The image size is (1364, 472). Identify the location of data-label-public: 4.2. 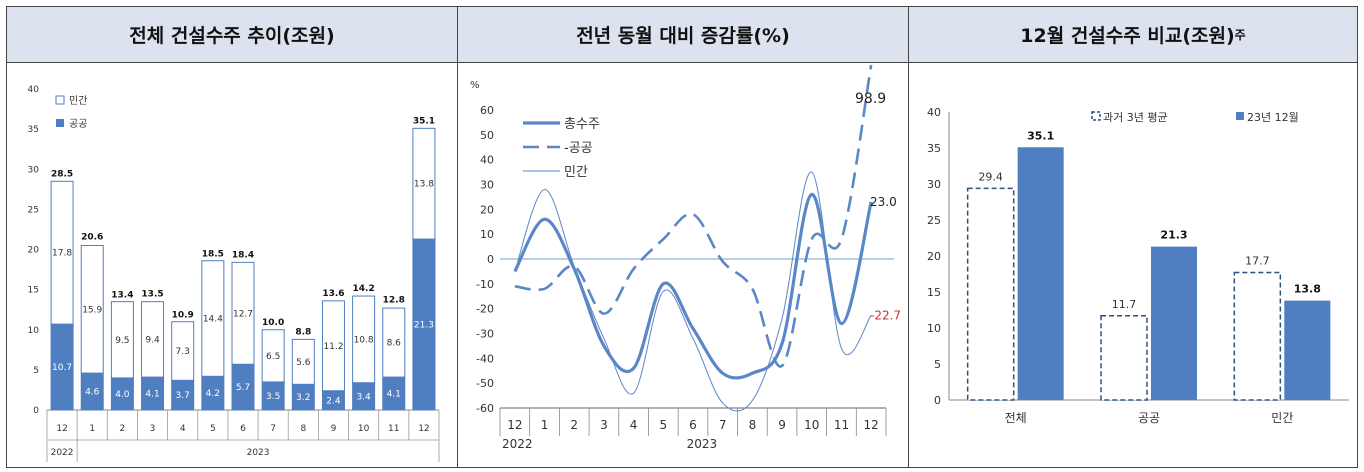
(213, 394).